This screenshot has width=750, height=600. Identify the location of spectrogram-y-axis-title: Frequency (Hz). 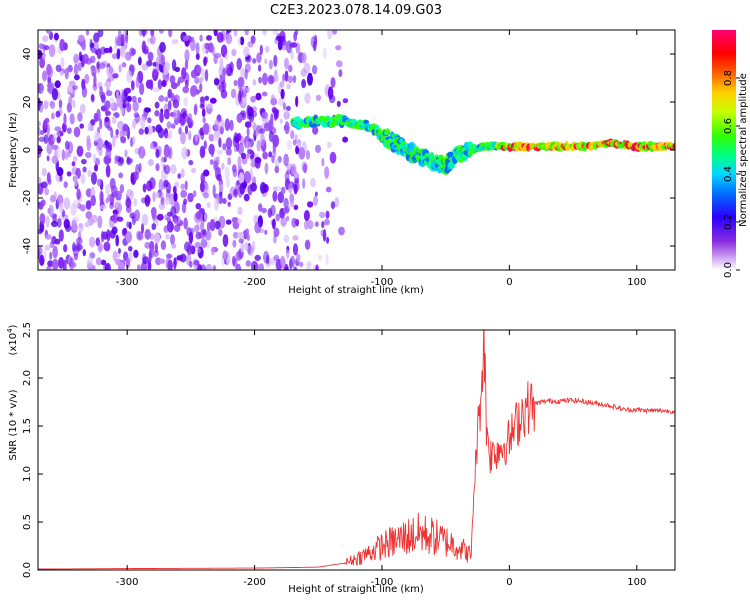
(13, 150).